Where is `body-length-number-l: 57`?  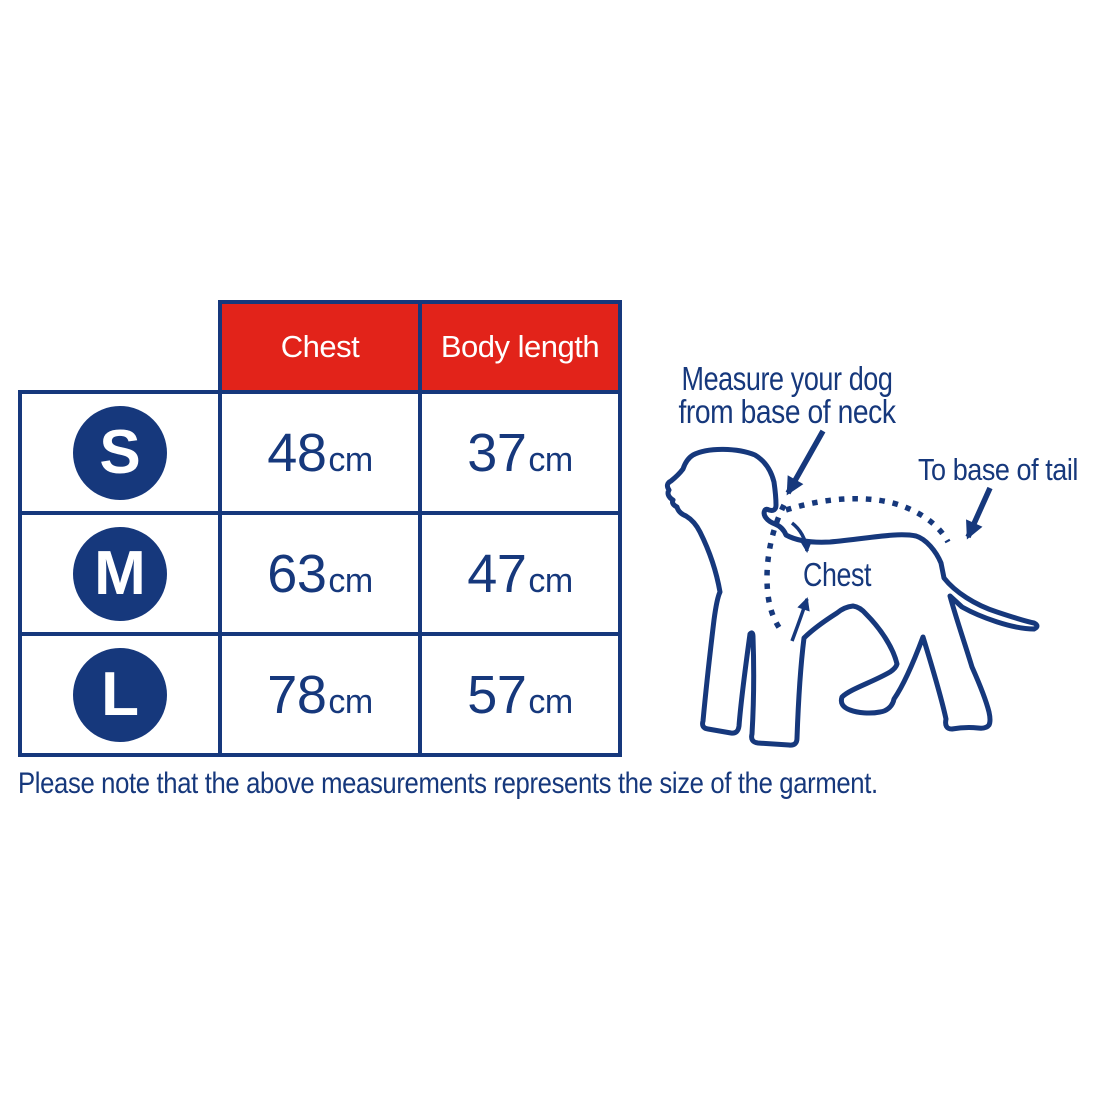
body-length-number-l: 57 is located at coordinates (497, 694).